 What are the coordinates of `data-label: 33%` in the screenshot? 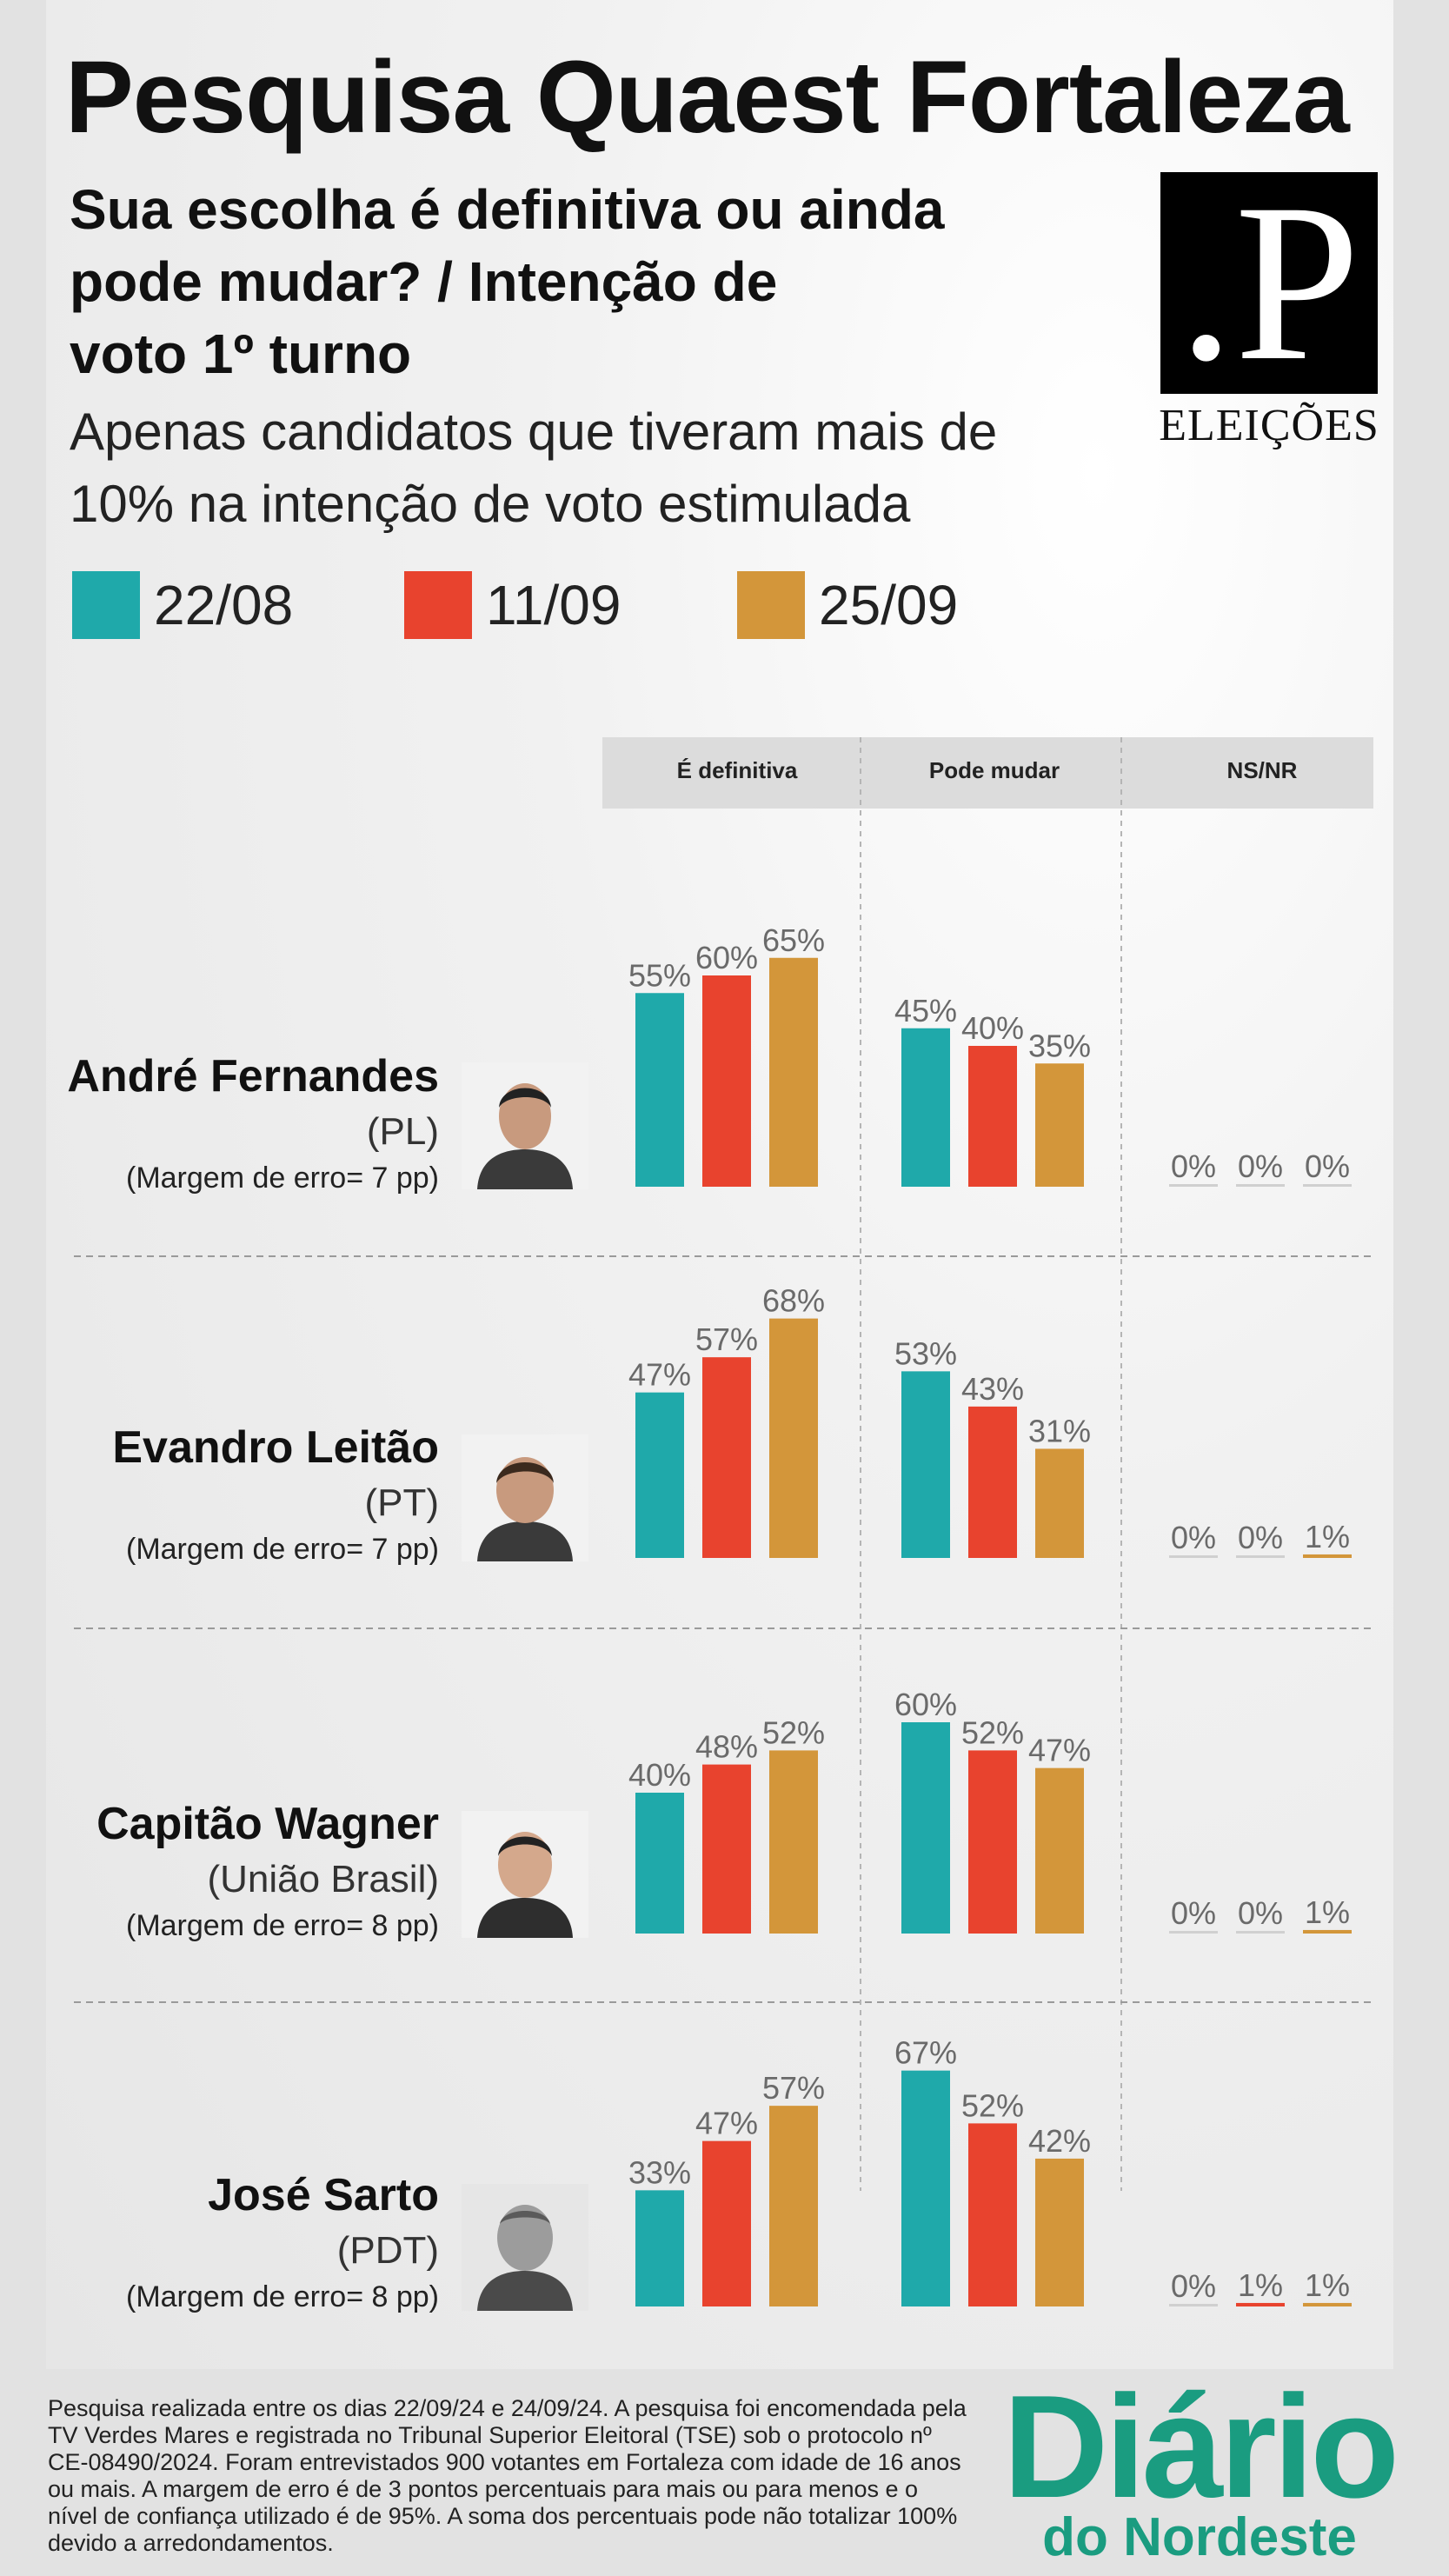 It's located at (659, 2172).